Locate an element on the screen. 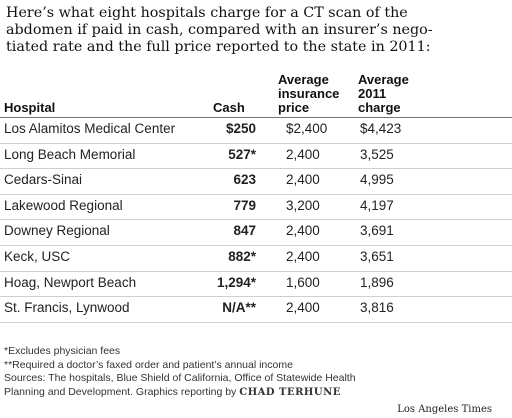 Image resolution: width=512 pixels, height=418 pixels. table-row: Downey Regional 847 2,400 3,691 is located at coordinates (256, 231).